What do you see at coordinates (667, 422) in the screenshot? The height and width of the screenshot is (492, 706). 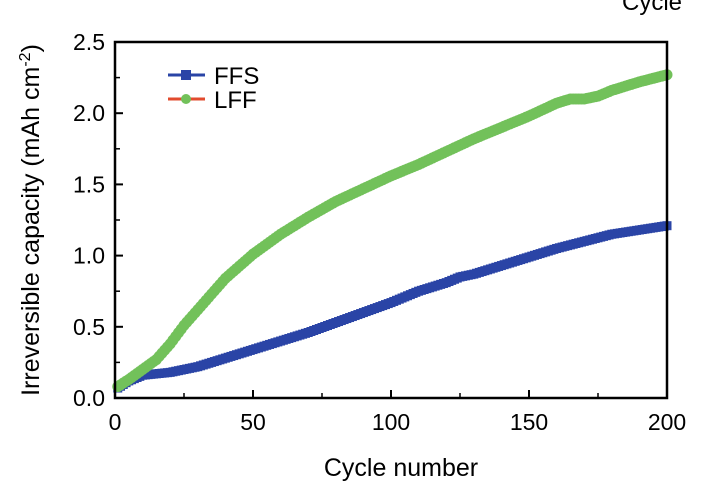 I see `x-tick-label: 200` at bounding box center [667, 422].